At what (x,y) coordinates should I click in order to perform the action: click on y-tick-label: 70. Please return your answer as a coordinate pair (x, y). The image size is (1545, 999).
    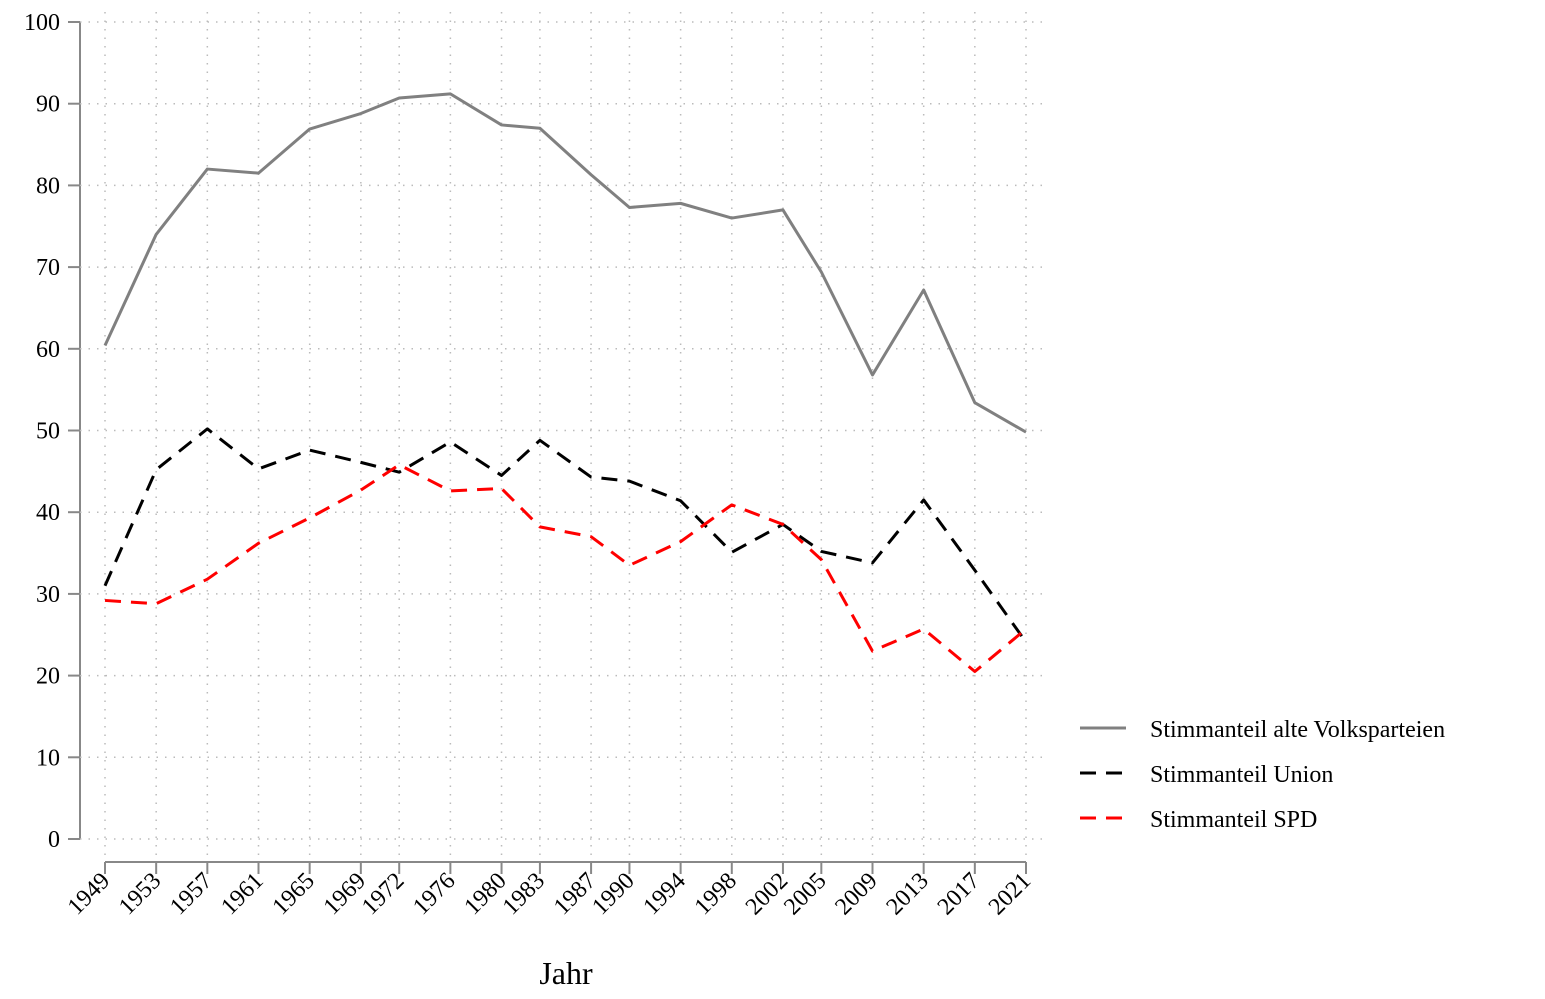
    Looking at the image, I should click on (48, 268).